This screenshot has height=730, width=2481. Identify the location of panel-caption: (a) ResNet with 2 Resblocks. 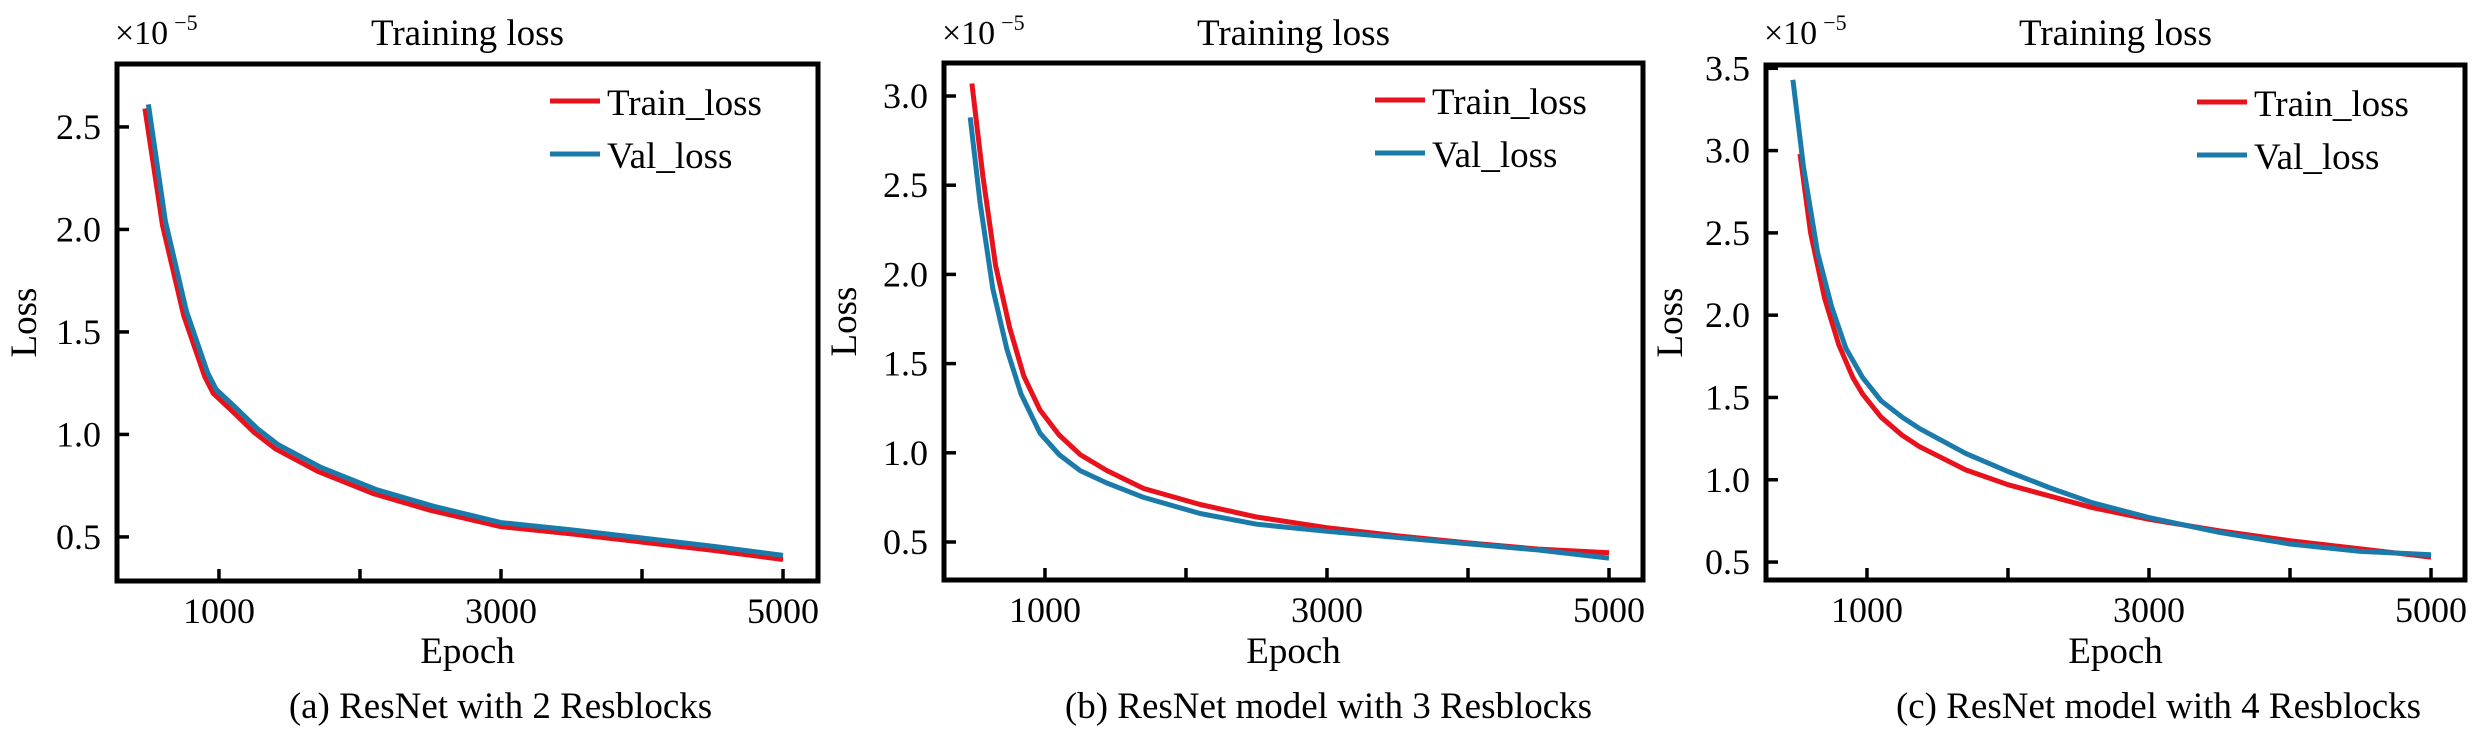
(500, 706).